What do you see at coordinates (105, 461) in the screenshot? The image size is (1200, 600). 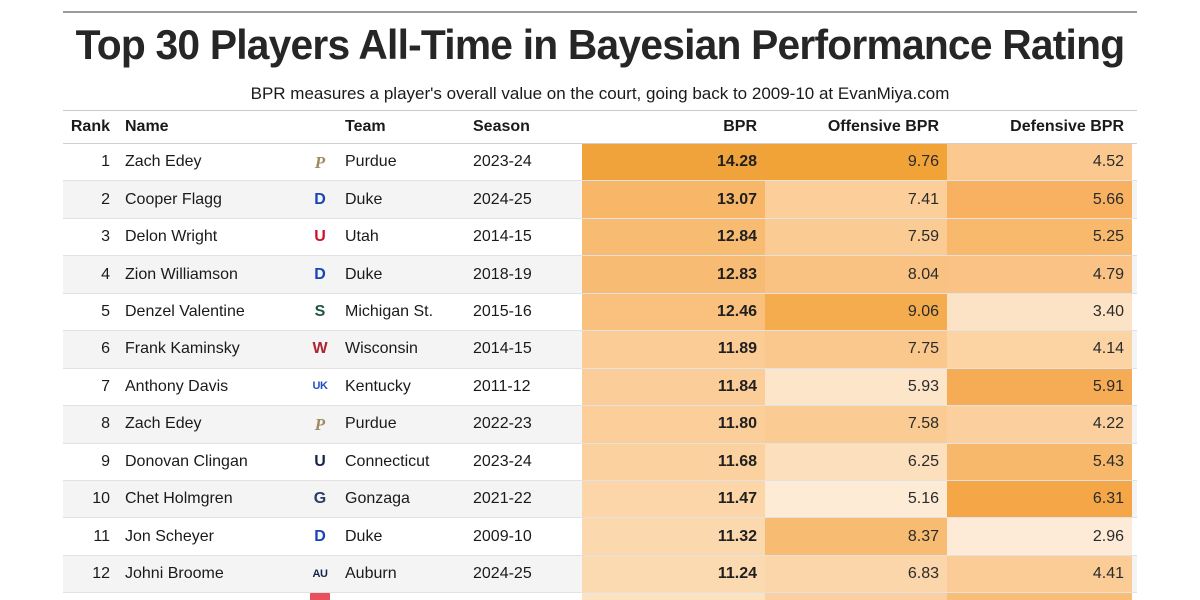 I see `rank-cell: 9` at bounding box center [105, 461].